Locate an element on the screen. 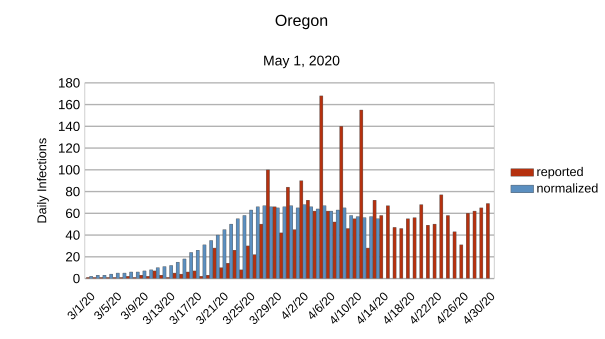 The height and width of the screenshot is (339, 605). y-tick-label: 60 is located at coordinates (73, 213).